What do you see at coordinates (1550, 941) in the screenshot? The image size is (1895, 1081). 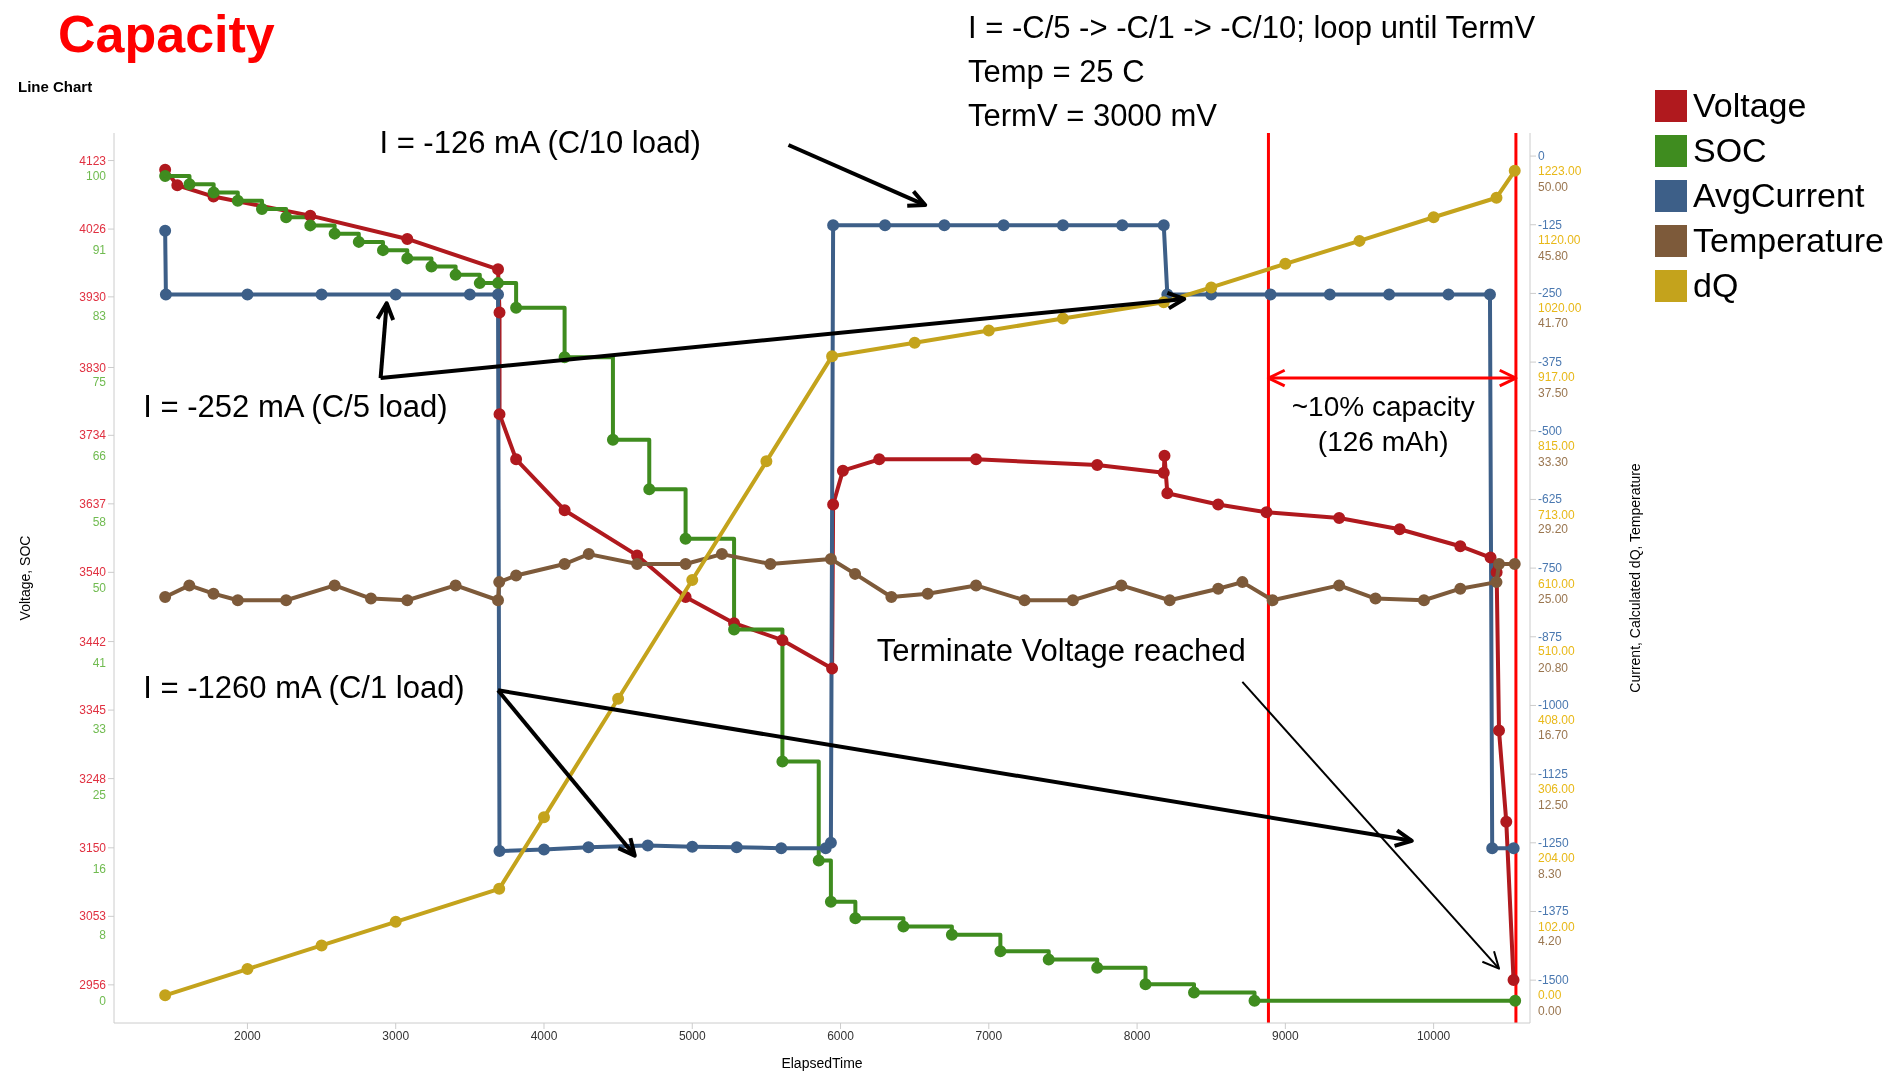 I see `y2-tick-label: 4.20` at bounding box center [1550, 941].